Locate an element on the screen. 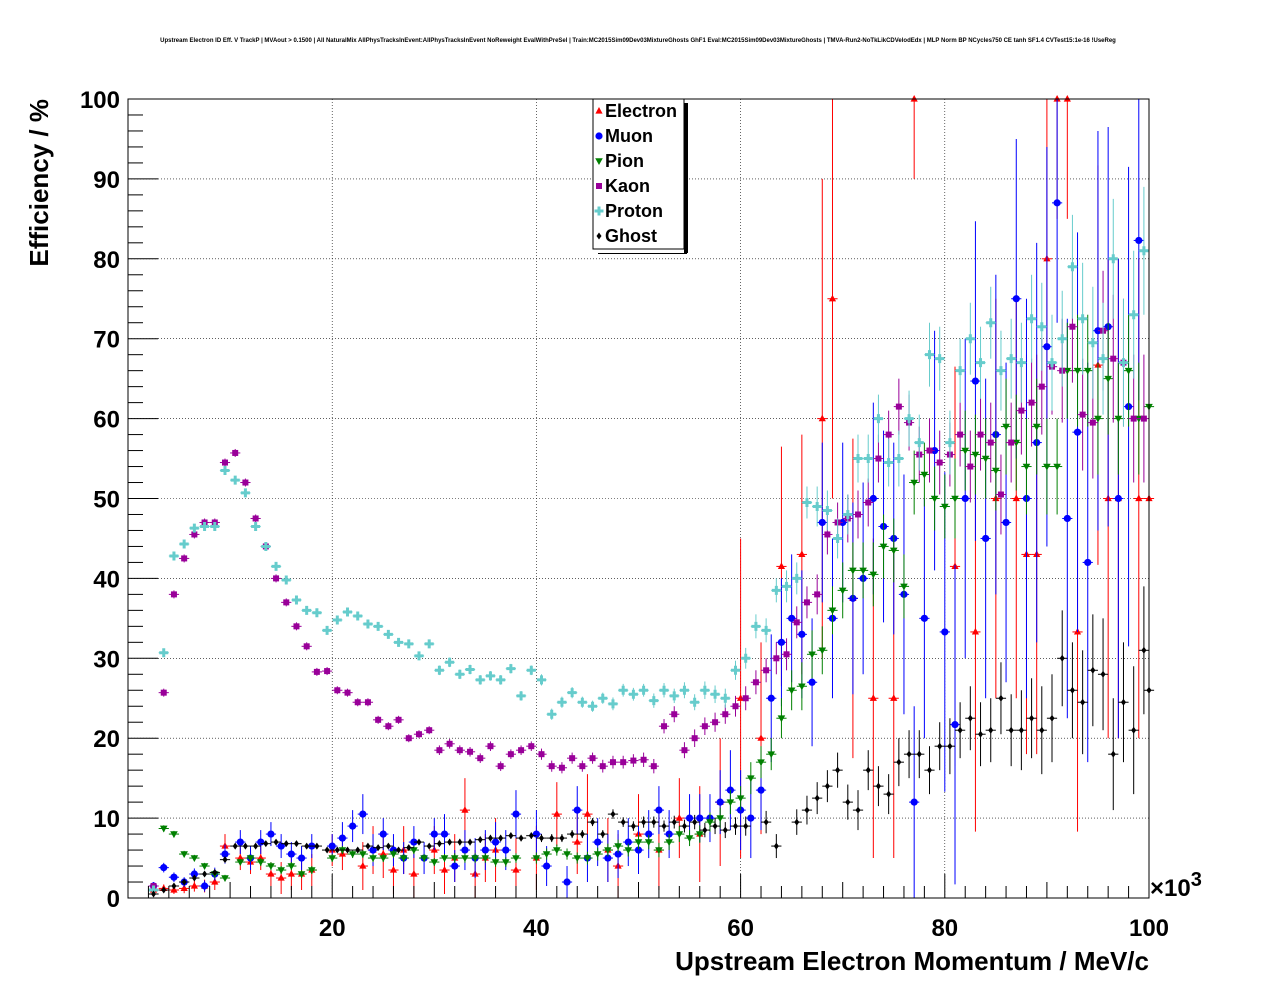 Image resolution: width=1276 pixels, height=996 pixels. y-axis-title: Efficiency / % is located at coordinates (39, 183).